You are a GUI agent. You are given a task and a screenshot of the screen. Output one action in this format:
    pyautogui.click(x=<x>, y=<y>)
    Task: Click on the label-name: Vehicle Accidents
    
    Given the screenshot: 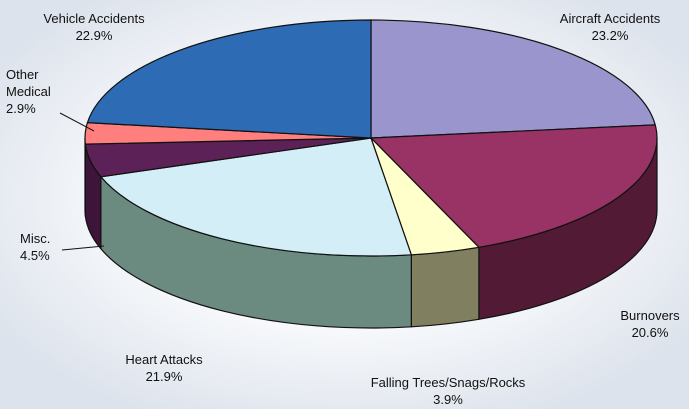 What is the action you would take?
    pyautogui.click(x=94, y=18)
    